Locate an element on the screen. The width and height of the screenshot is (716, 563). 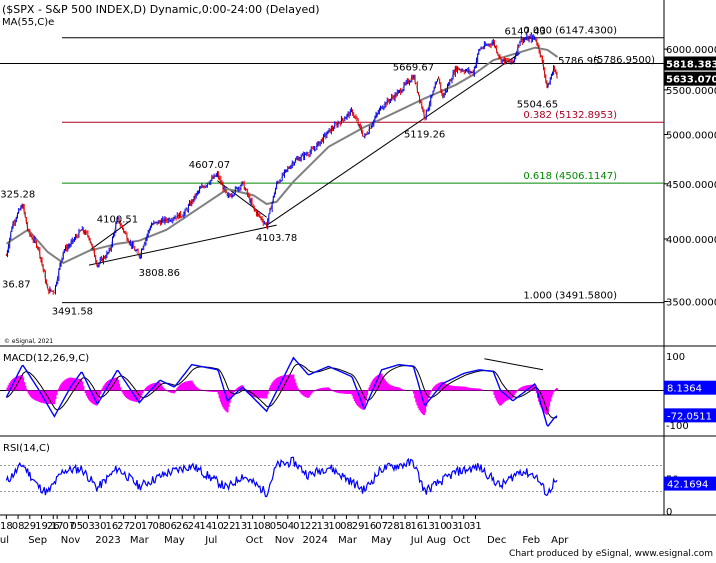
rsi-value-box is located at coordinates (690, 483).